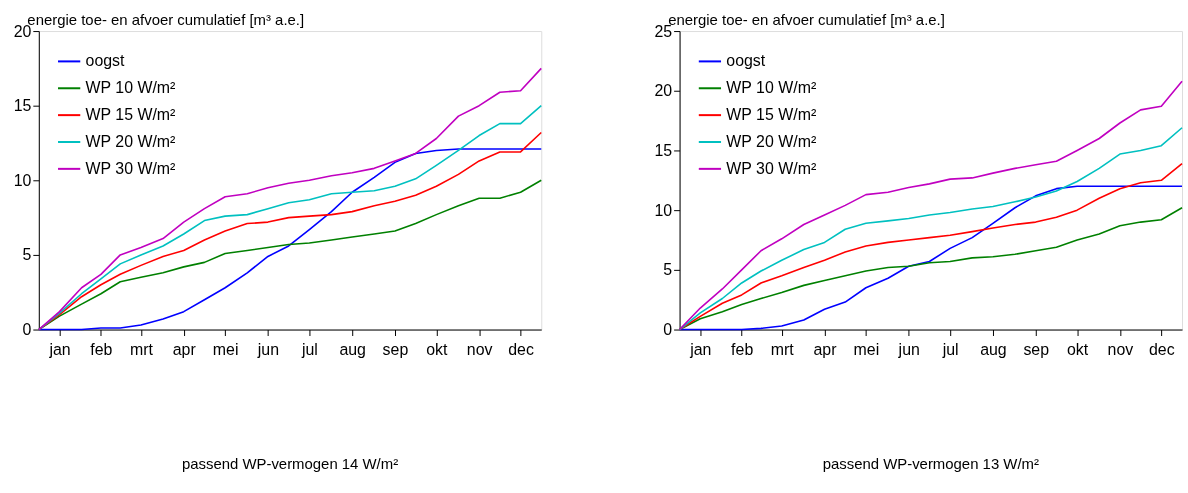 The image size is (1188, 493). Describe the element at coordinates (290, 463) in the screenshot. I see `text: passend WP-vermogen 14 W/m²` at that location.